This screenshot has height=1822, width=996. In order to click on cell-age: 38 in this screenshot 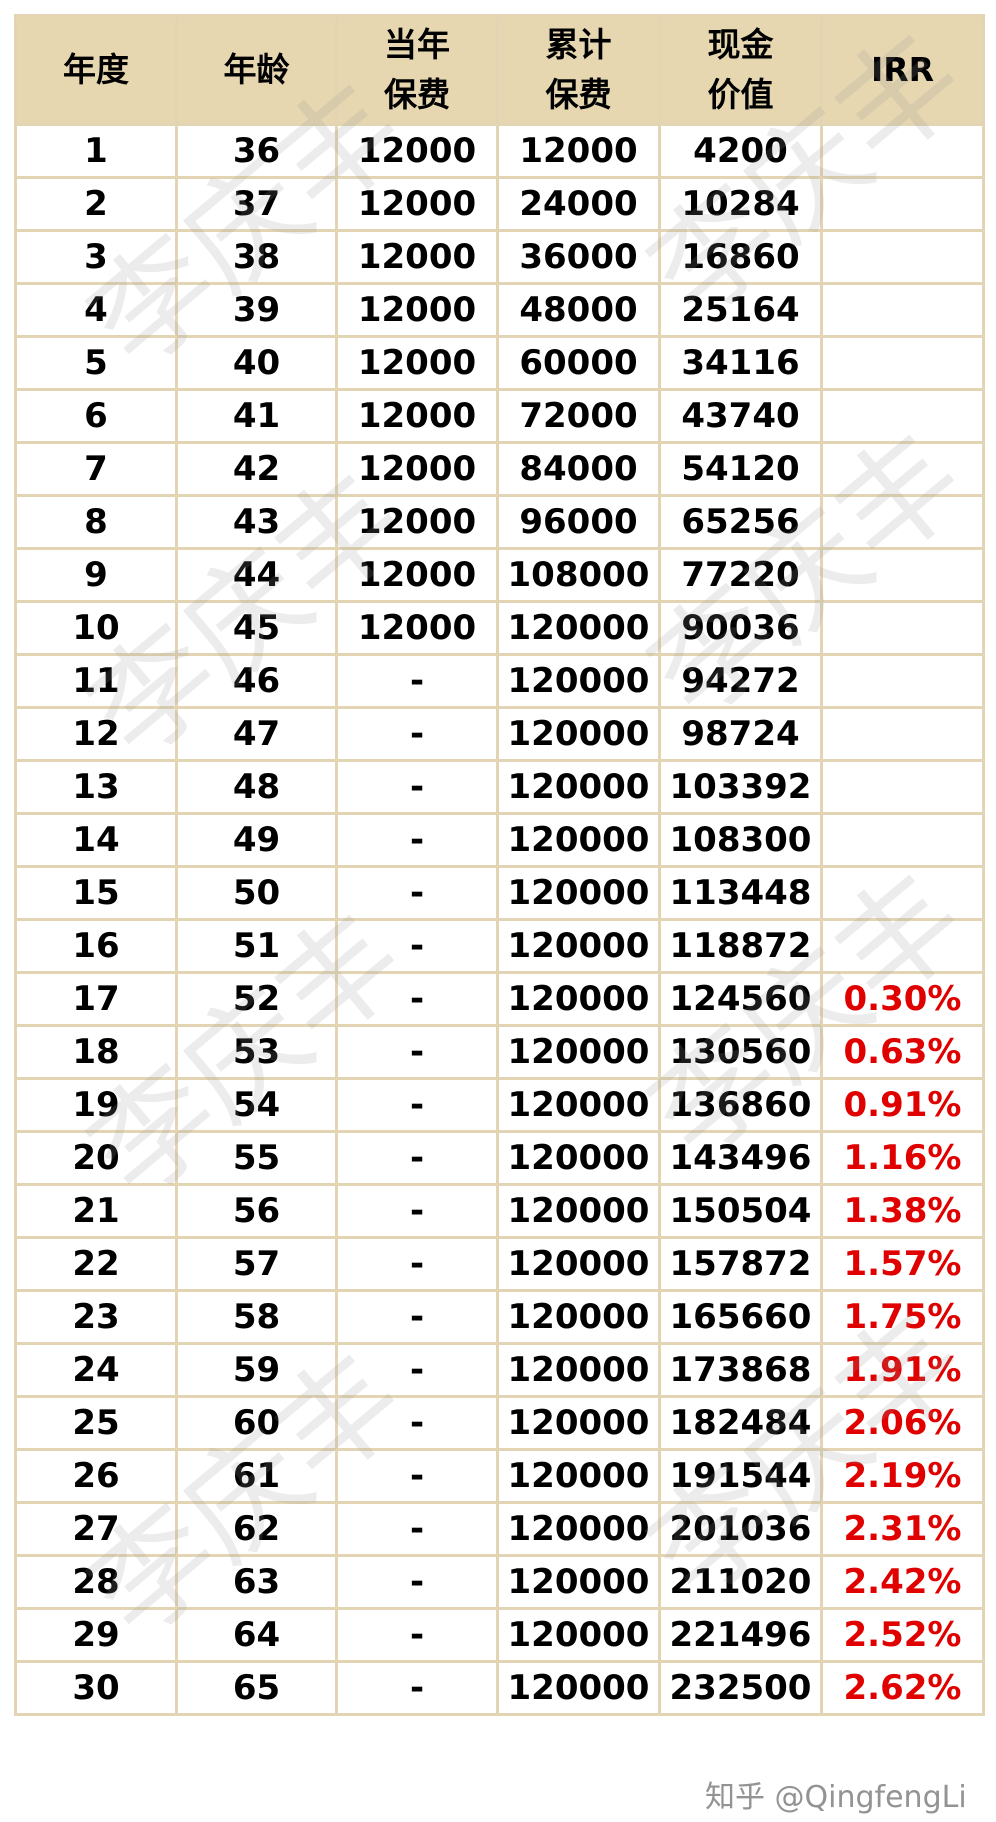, I will do `click(256, 257)`.